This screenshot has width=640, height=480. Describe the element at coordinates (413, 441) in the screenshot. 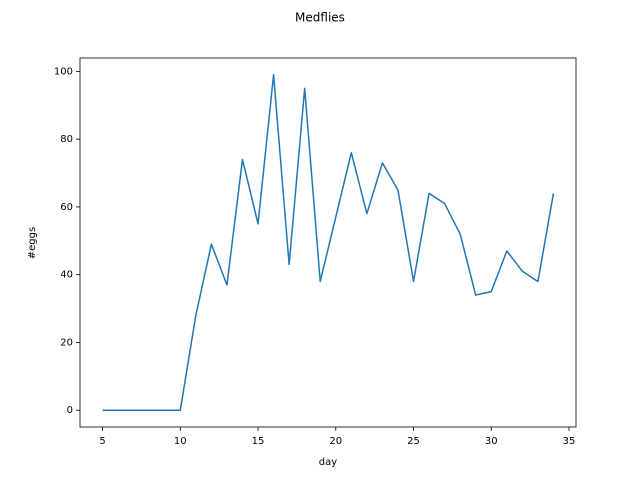

I see `x-tick-label: 25` at that location.